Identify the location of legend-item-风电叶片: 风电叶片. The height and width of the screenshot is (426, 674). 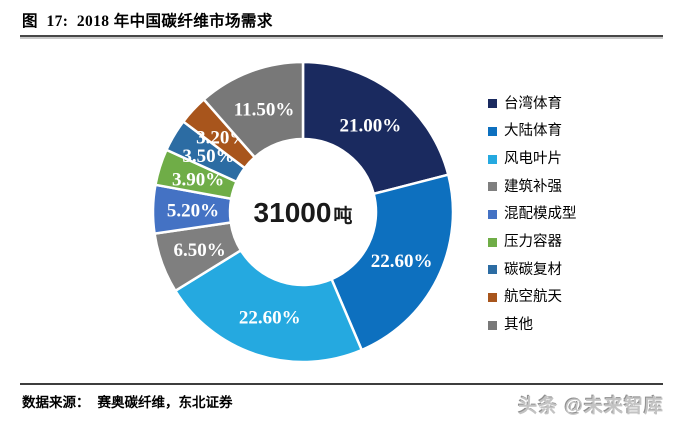
(532, 159).